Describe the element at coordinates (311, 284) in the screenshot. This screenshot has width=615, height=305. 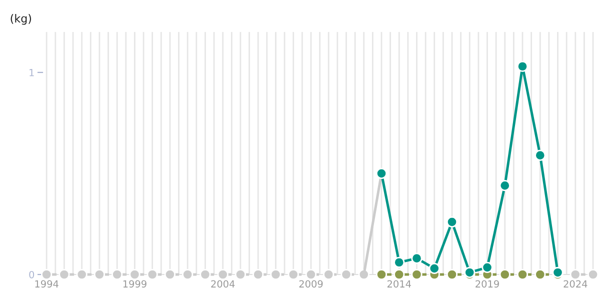
I see `x-tick-label: 2009` at that location.